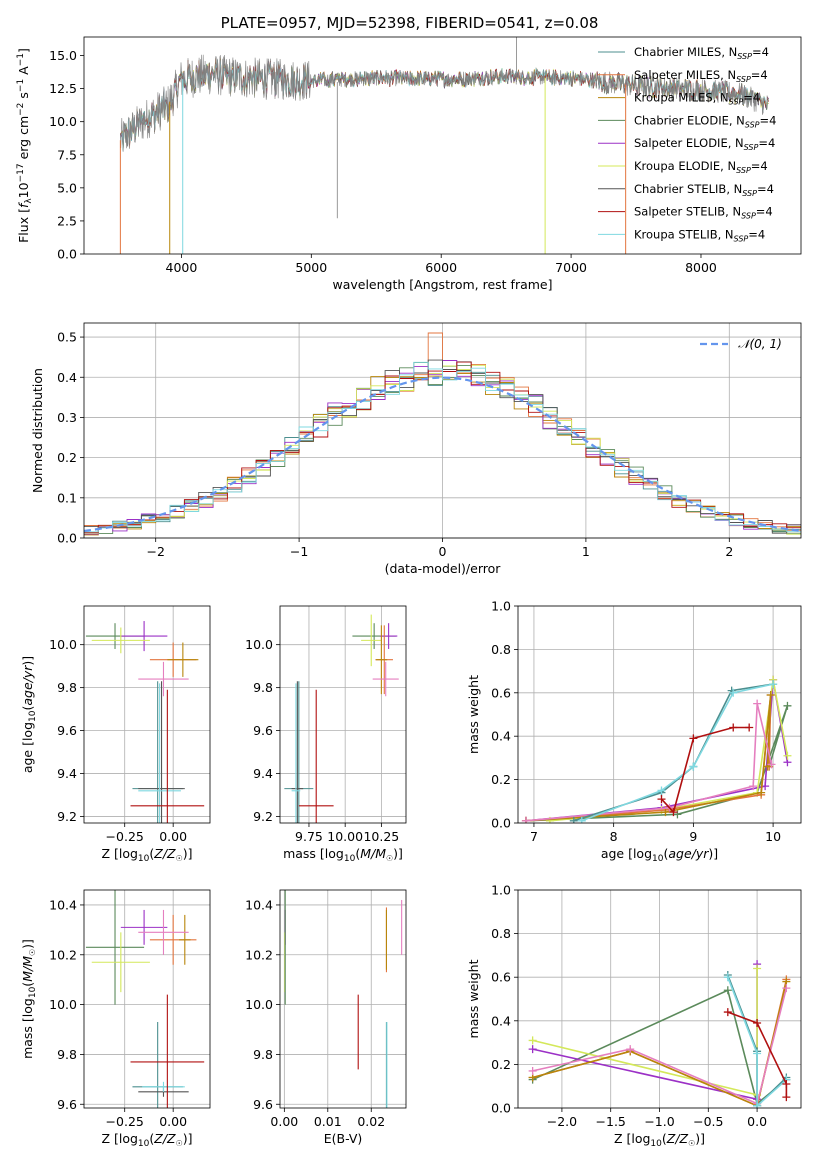 Image resolution: width=819 pixels, height=1170 pixels. I want to click on x-axis-label: age [log10(age/yr)], so click(659, 855).